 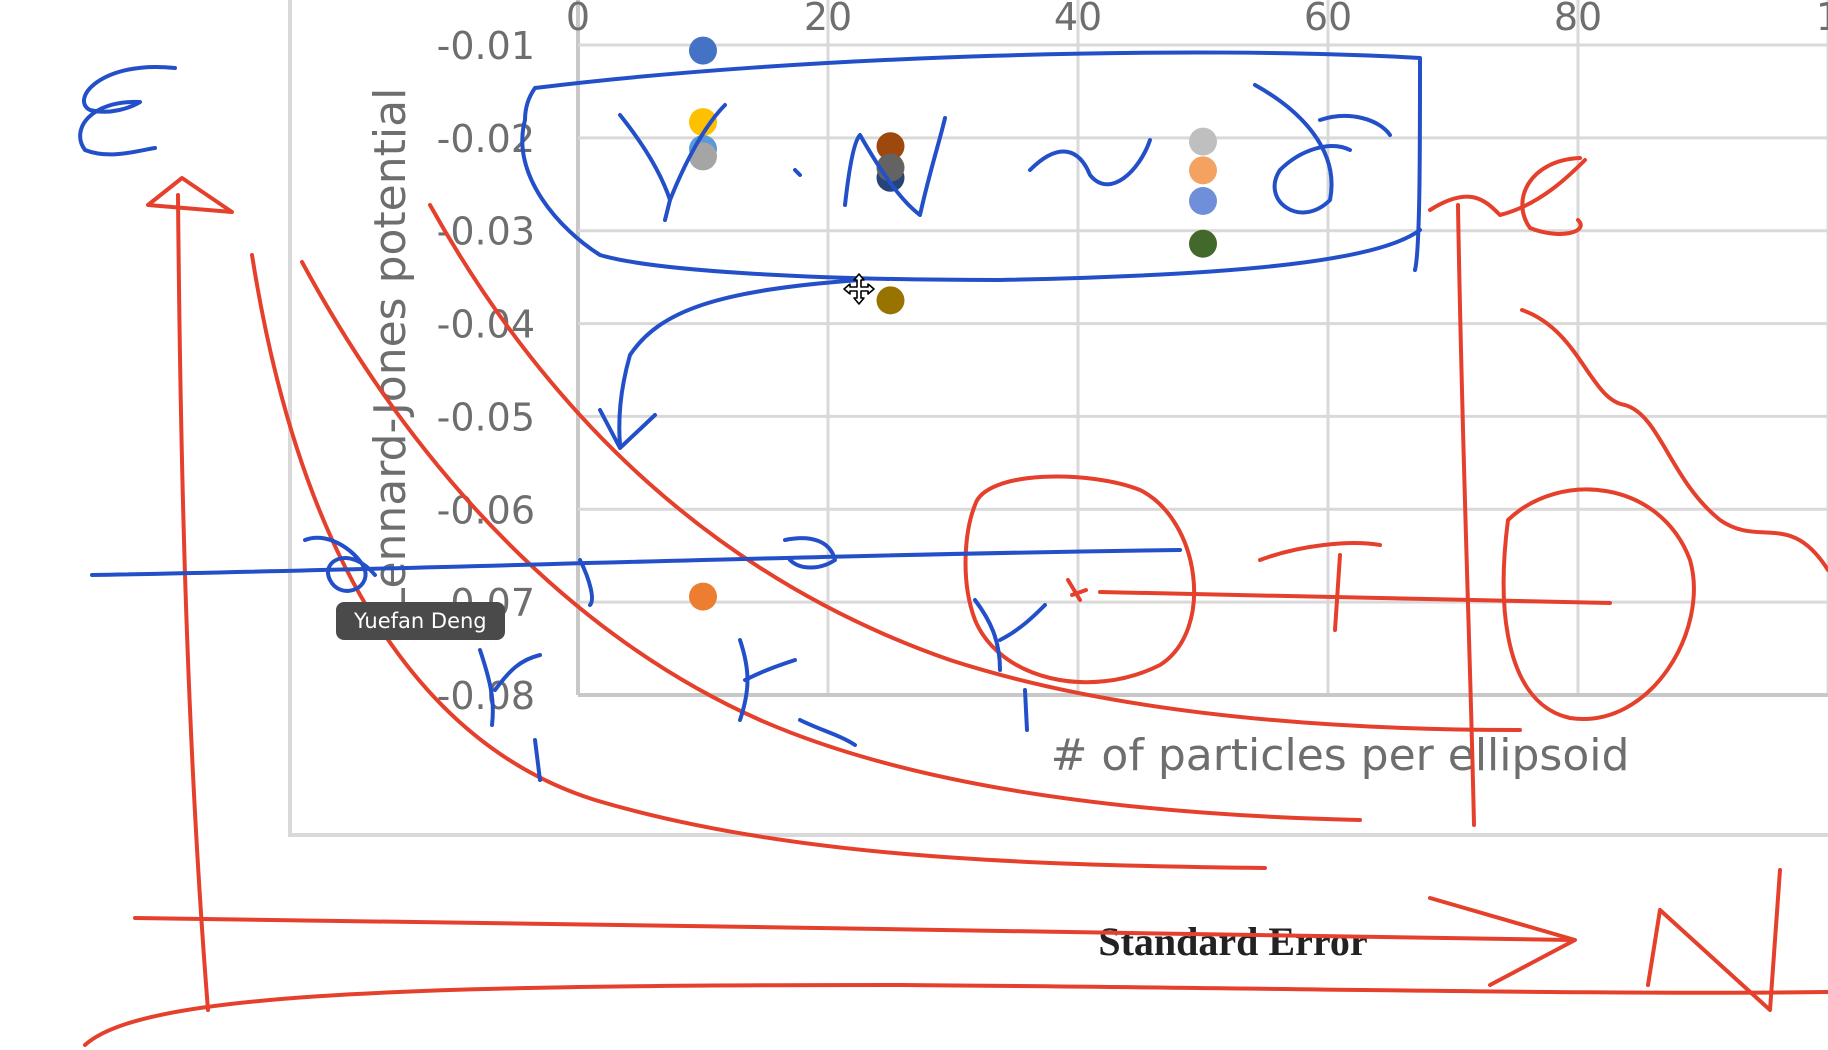 I want to click on y-tick-label: -0.08, so click(x=486, y=696).